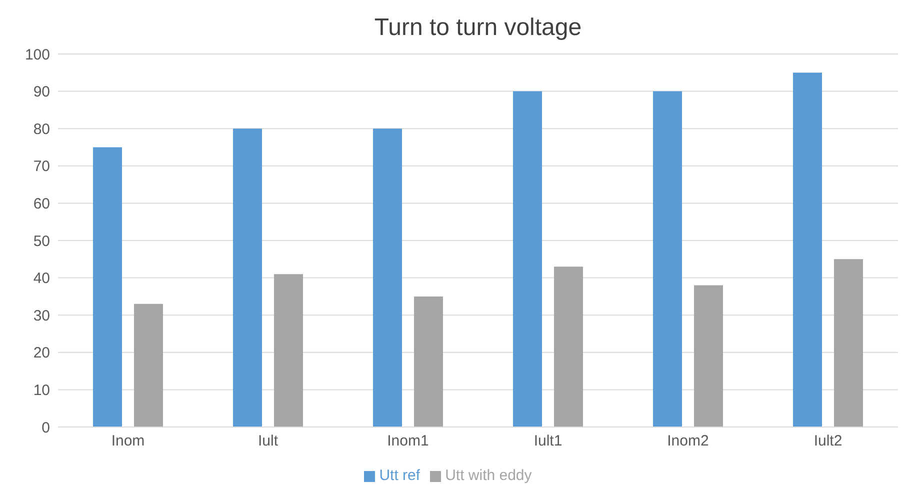 This screenshot has width=916, height=502. I want to click on y-tick-label: 40, so click(41, 279).